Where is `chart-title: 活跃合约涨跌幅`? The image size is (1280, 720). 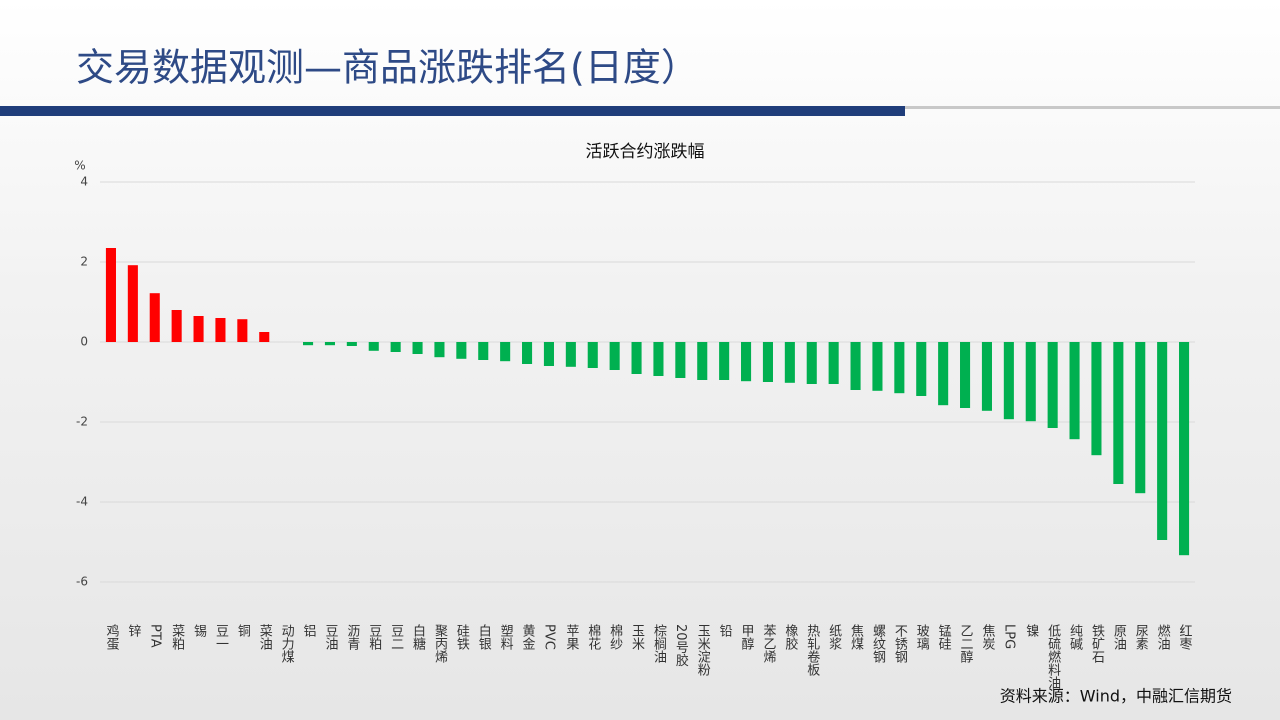
chart-title: 活跃合约涨跌幅 is located at coordinates (645, 152).